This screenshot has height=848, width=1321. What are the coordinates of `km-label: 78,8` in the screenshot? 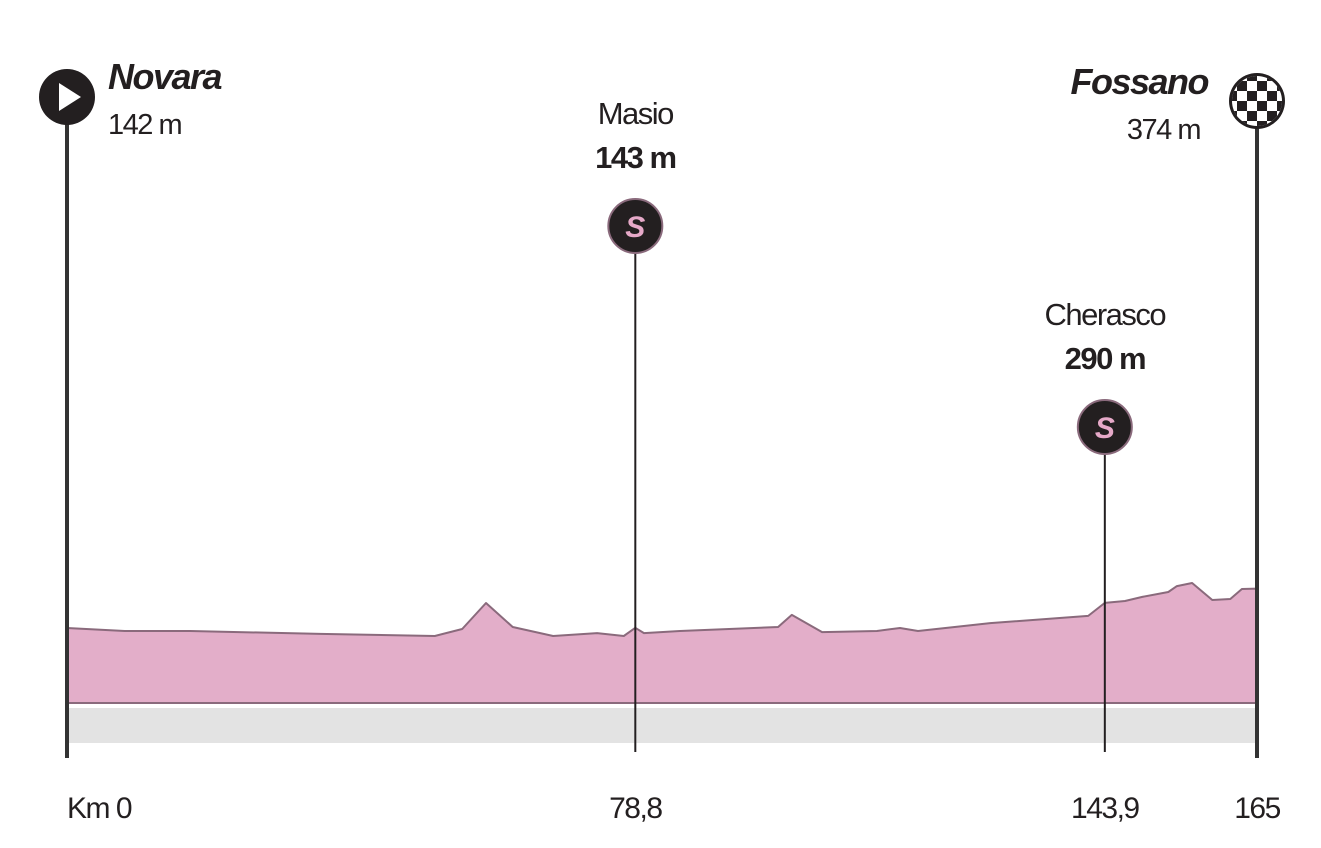 It's located at (635, 808).